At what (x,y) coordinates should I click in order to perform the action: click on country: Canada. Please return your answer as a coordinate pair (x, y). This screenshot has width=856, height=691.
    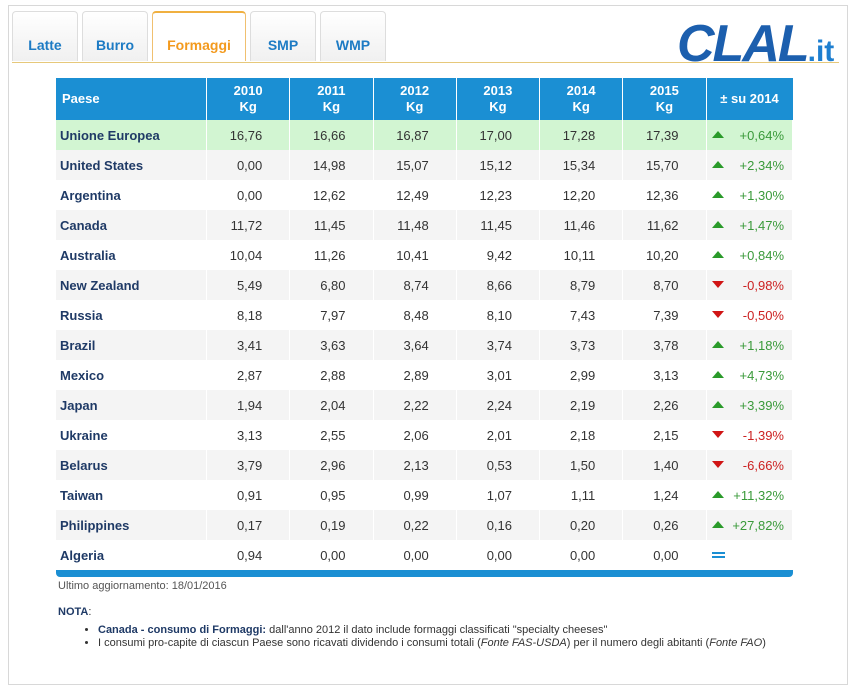
    Looking at the image, I should click on (131, 225).